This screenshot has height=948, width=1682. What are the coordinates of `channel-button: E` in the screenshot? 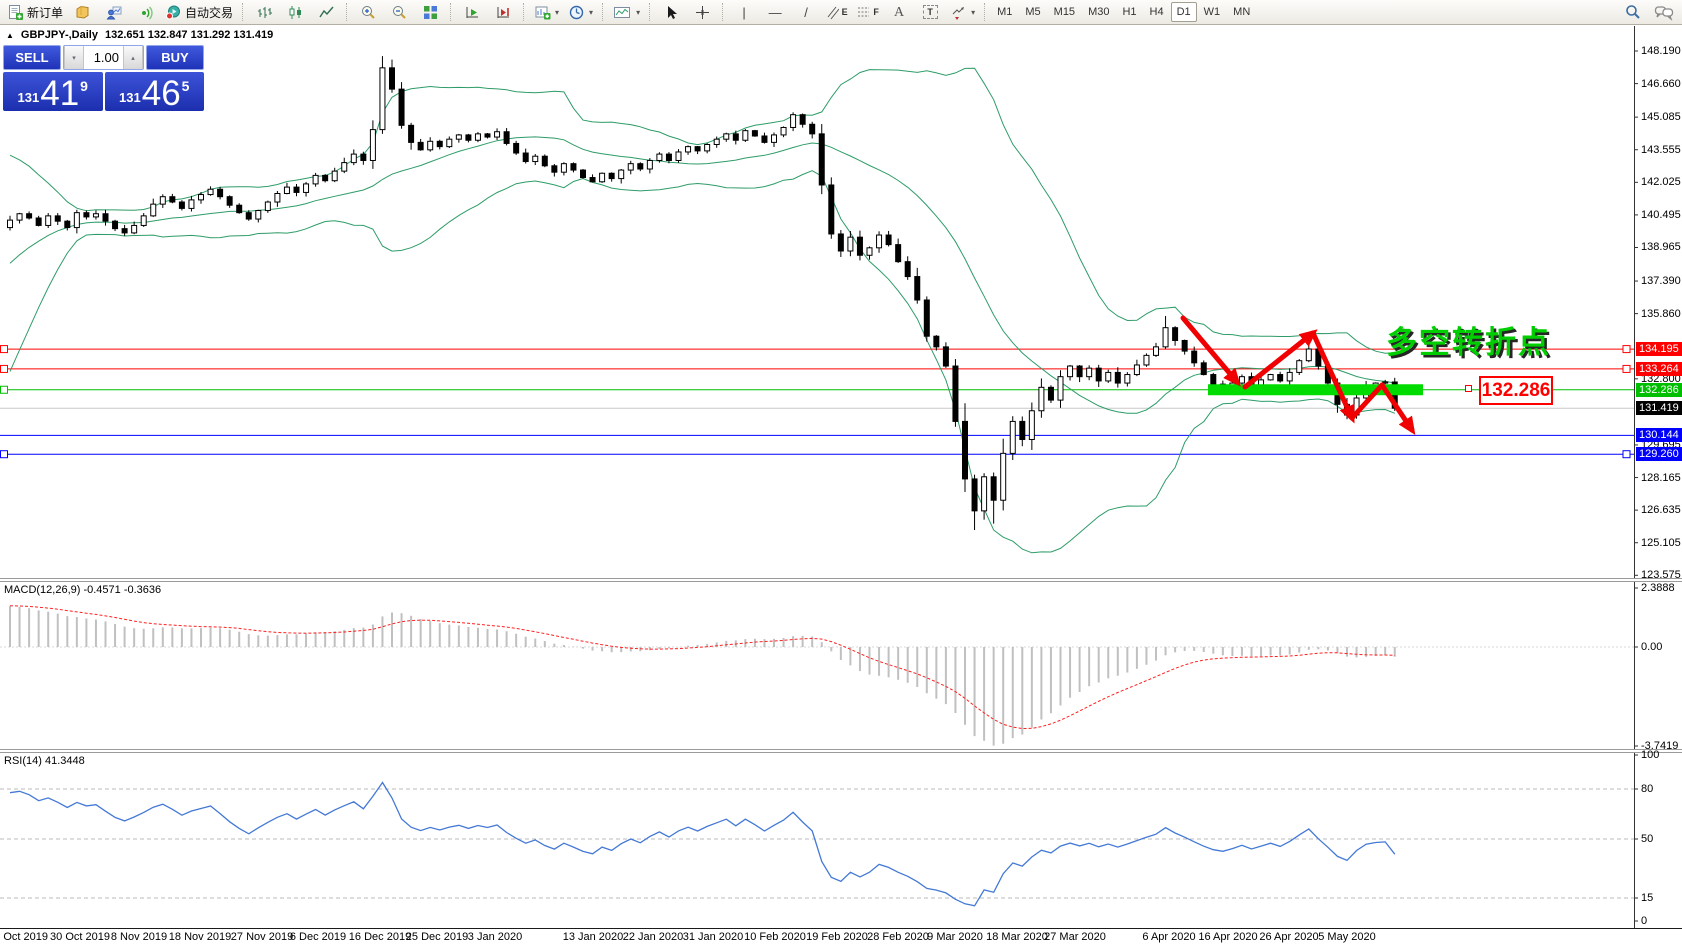 It's located at (837, 12).